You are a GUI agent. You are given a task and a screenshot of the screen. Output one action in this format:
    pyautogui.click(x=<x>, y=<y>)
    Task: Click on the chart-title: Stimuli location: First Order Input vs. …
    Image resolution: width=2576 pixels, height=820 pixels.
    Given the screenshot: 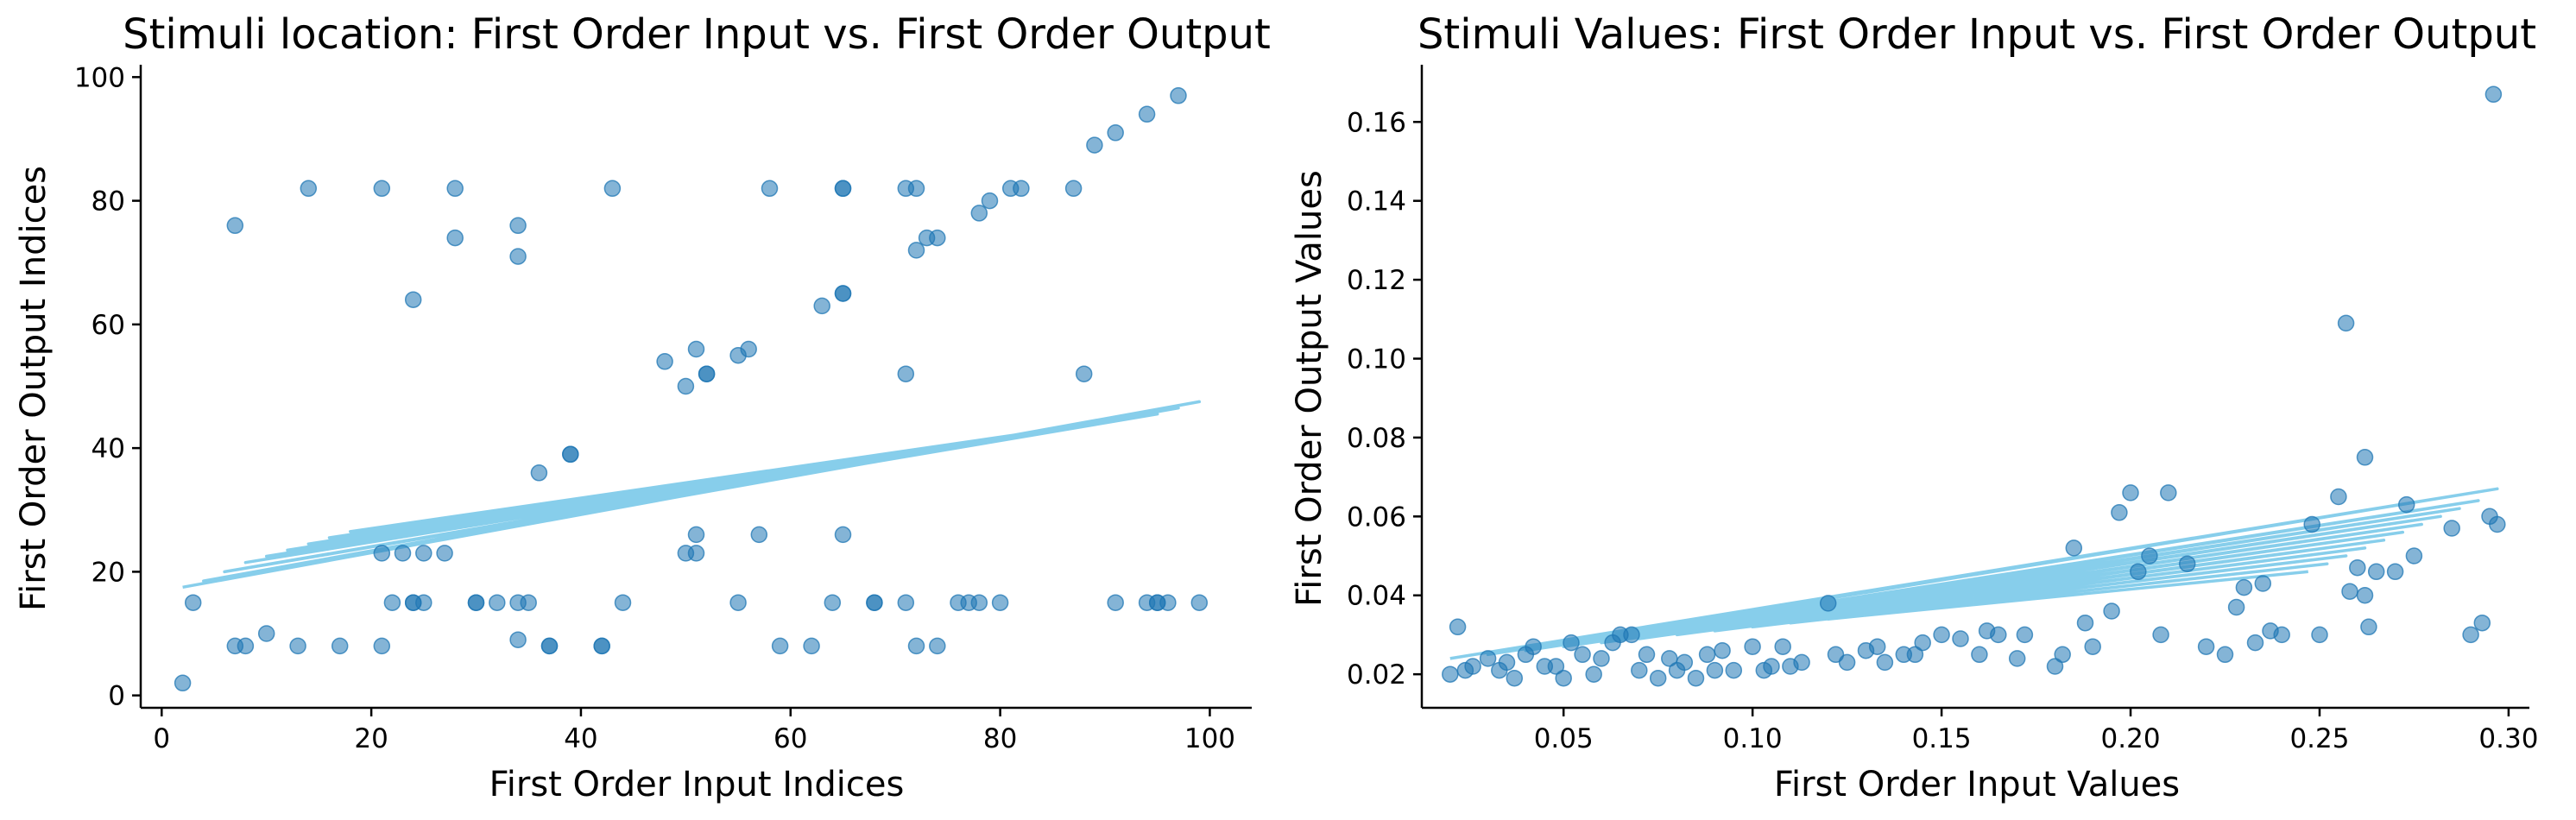 What is the action you would take?
    pyautogui.click(x=697, y=34)
    